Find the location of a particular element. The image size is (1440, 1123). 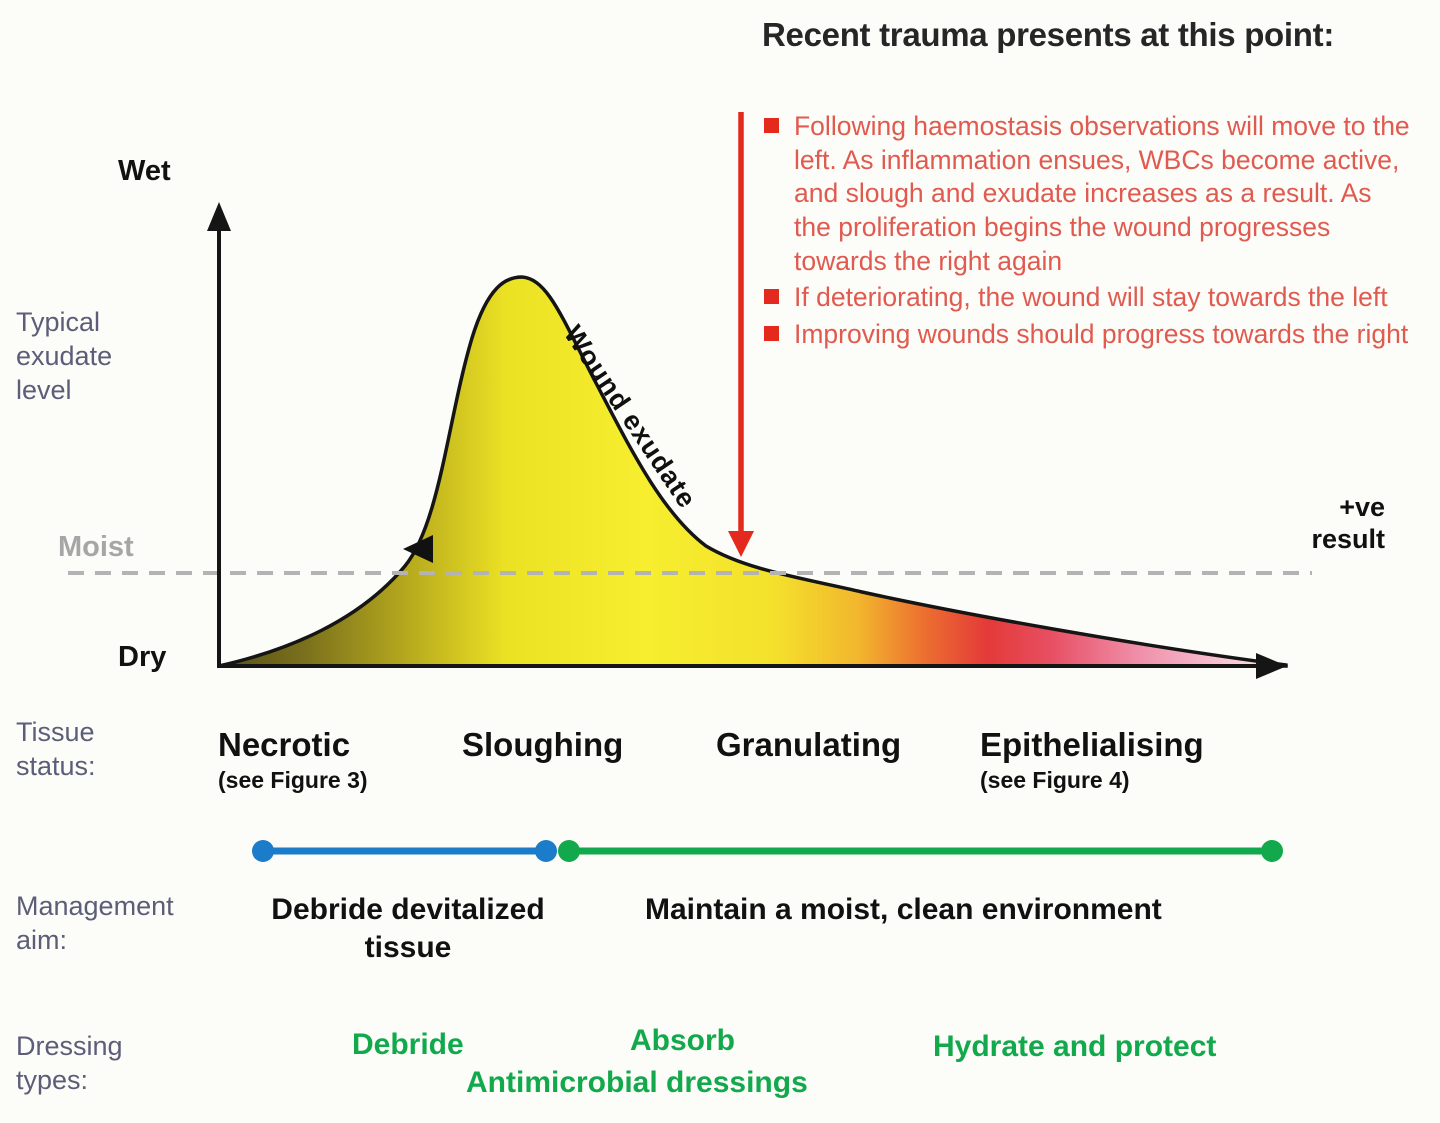

dry-label: Dry is located at coordinates (142, 657).